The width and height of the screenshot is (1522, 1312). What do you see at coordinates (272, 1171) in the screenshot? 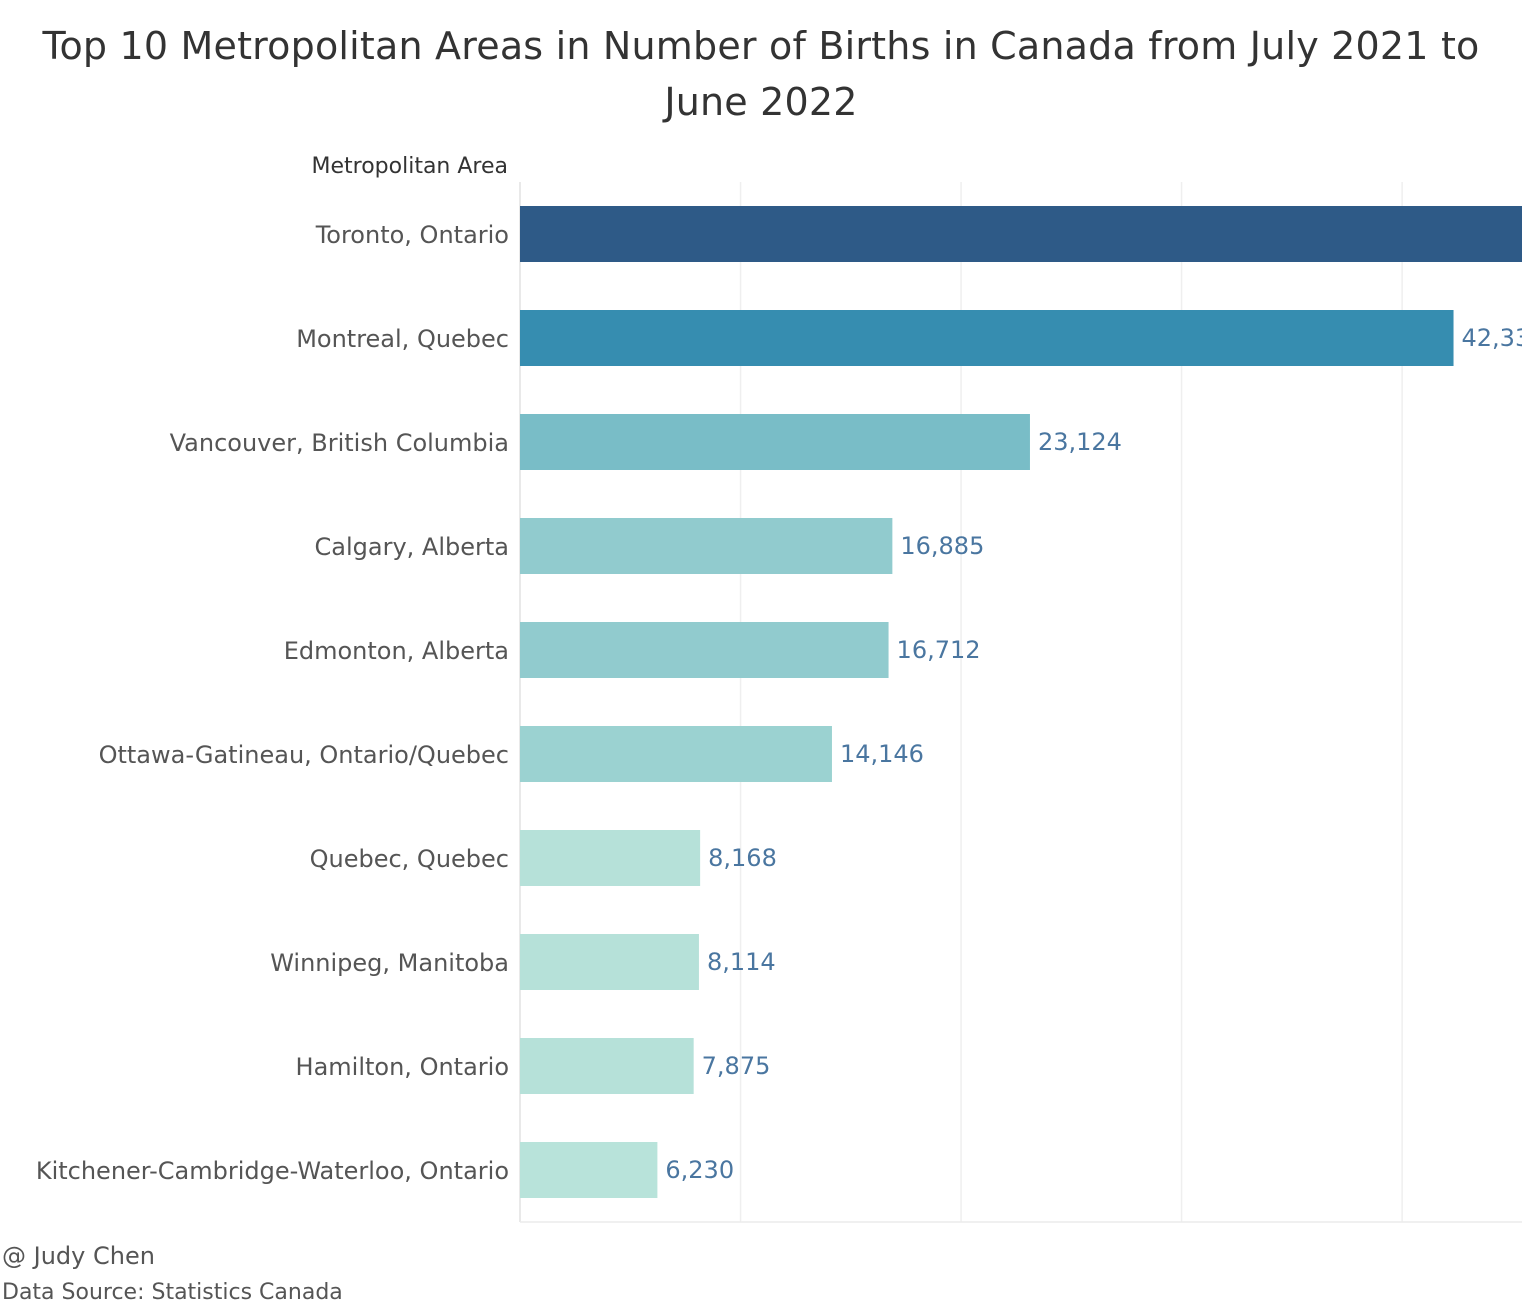
I see `category-label: Kitchener-Cambridge-Waterloo, Ontario` at bounding box center [272, 1171].